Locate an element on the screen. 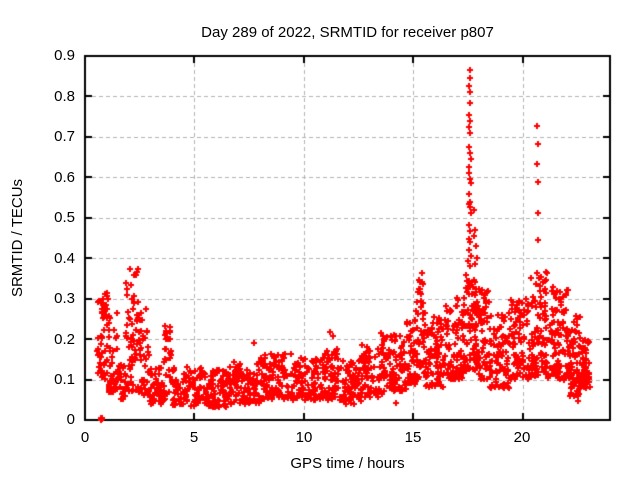 The height and width of the screenshot is (480, 640). x-tick-label-15: 15 is located at coordinates (413, 437).